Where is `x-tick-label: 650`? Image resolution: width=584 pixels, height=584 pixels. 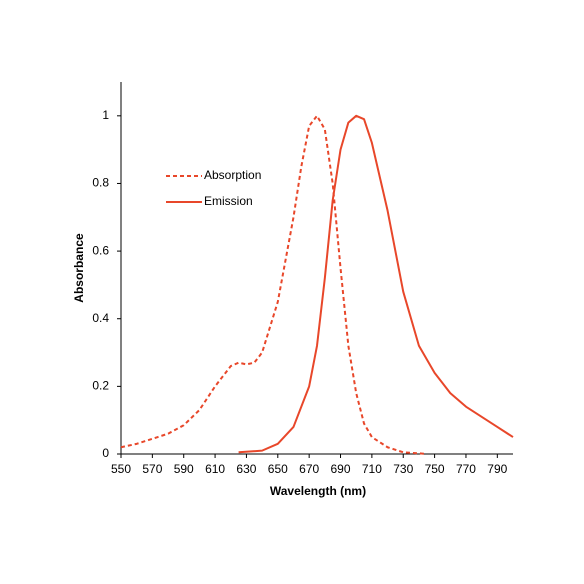
x-tick-label: 650 is located at coordinates (278, 469).